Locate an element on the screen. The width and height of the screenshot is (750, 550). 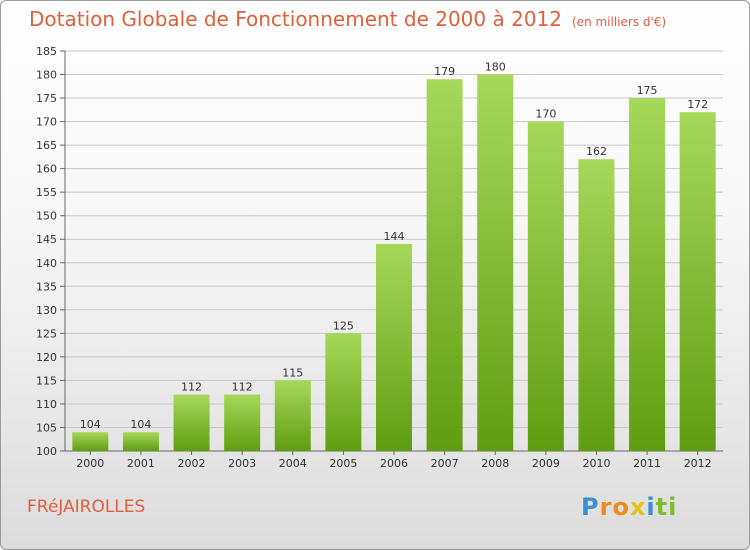
x-tick-label: 2007 is located at coordinates (445, 463).